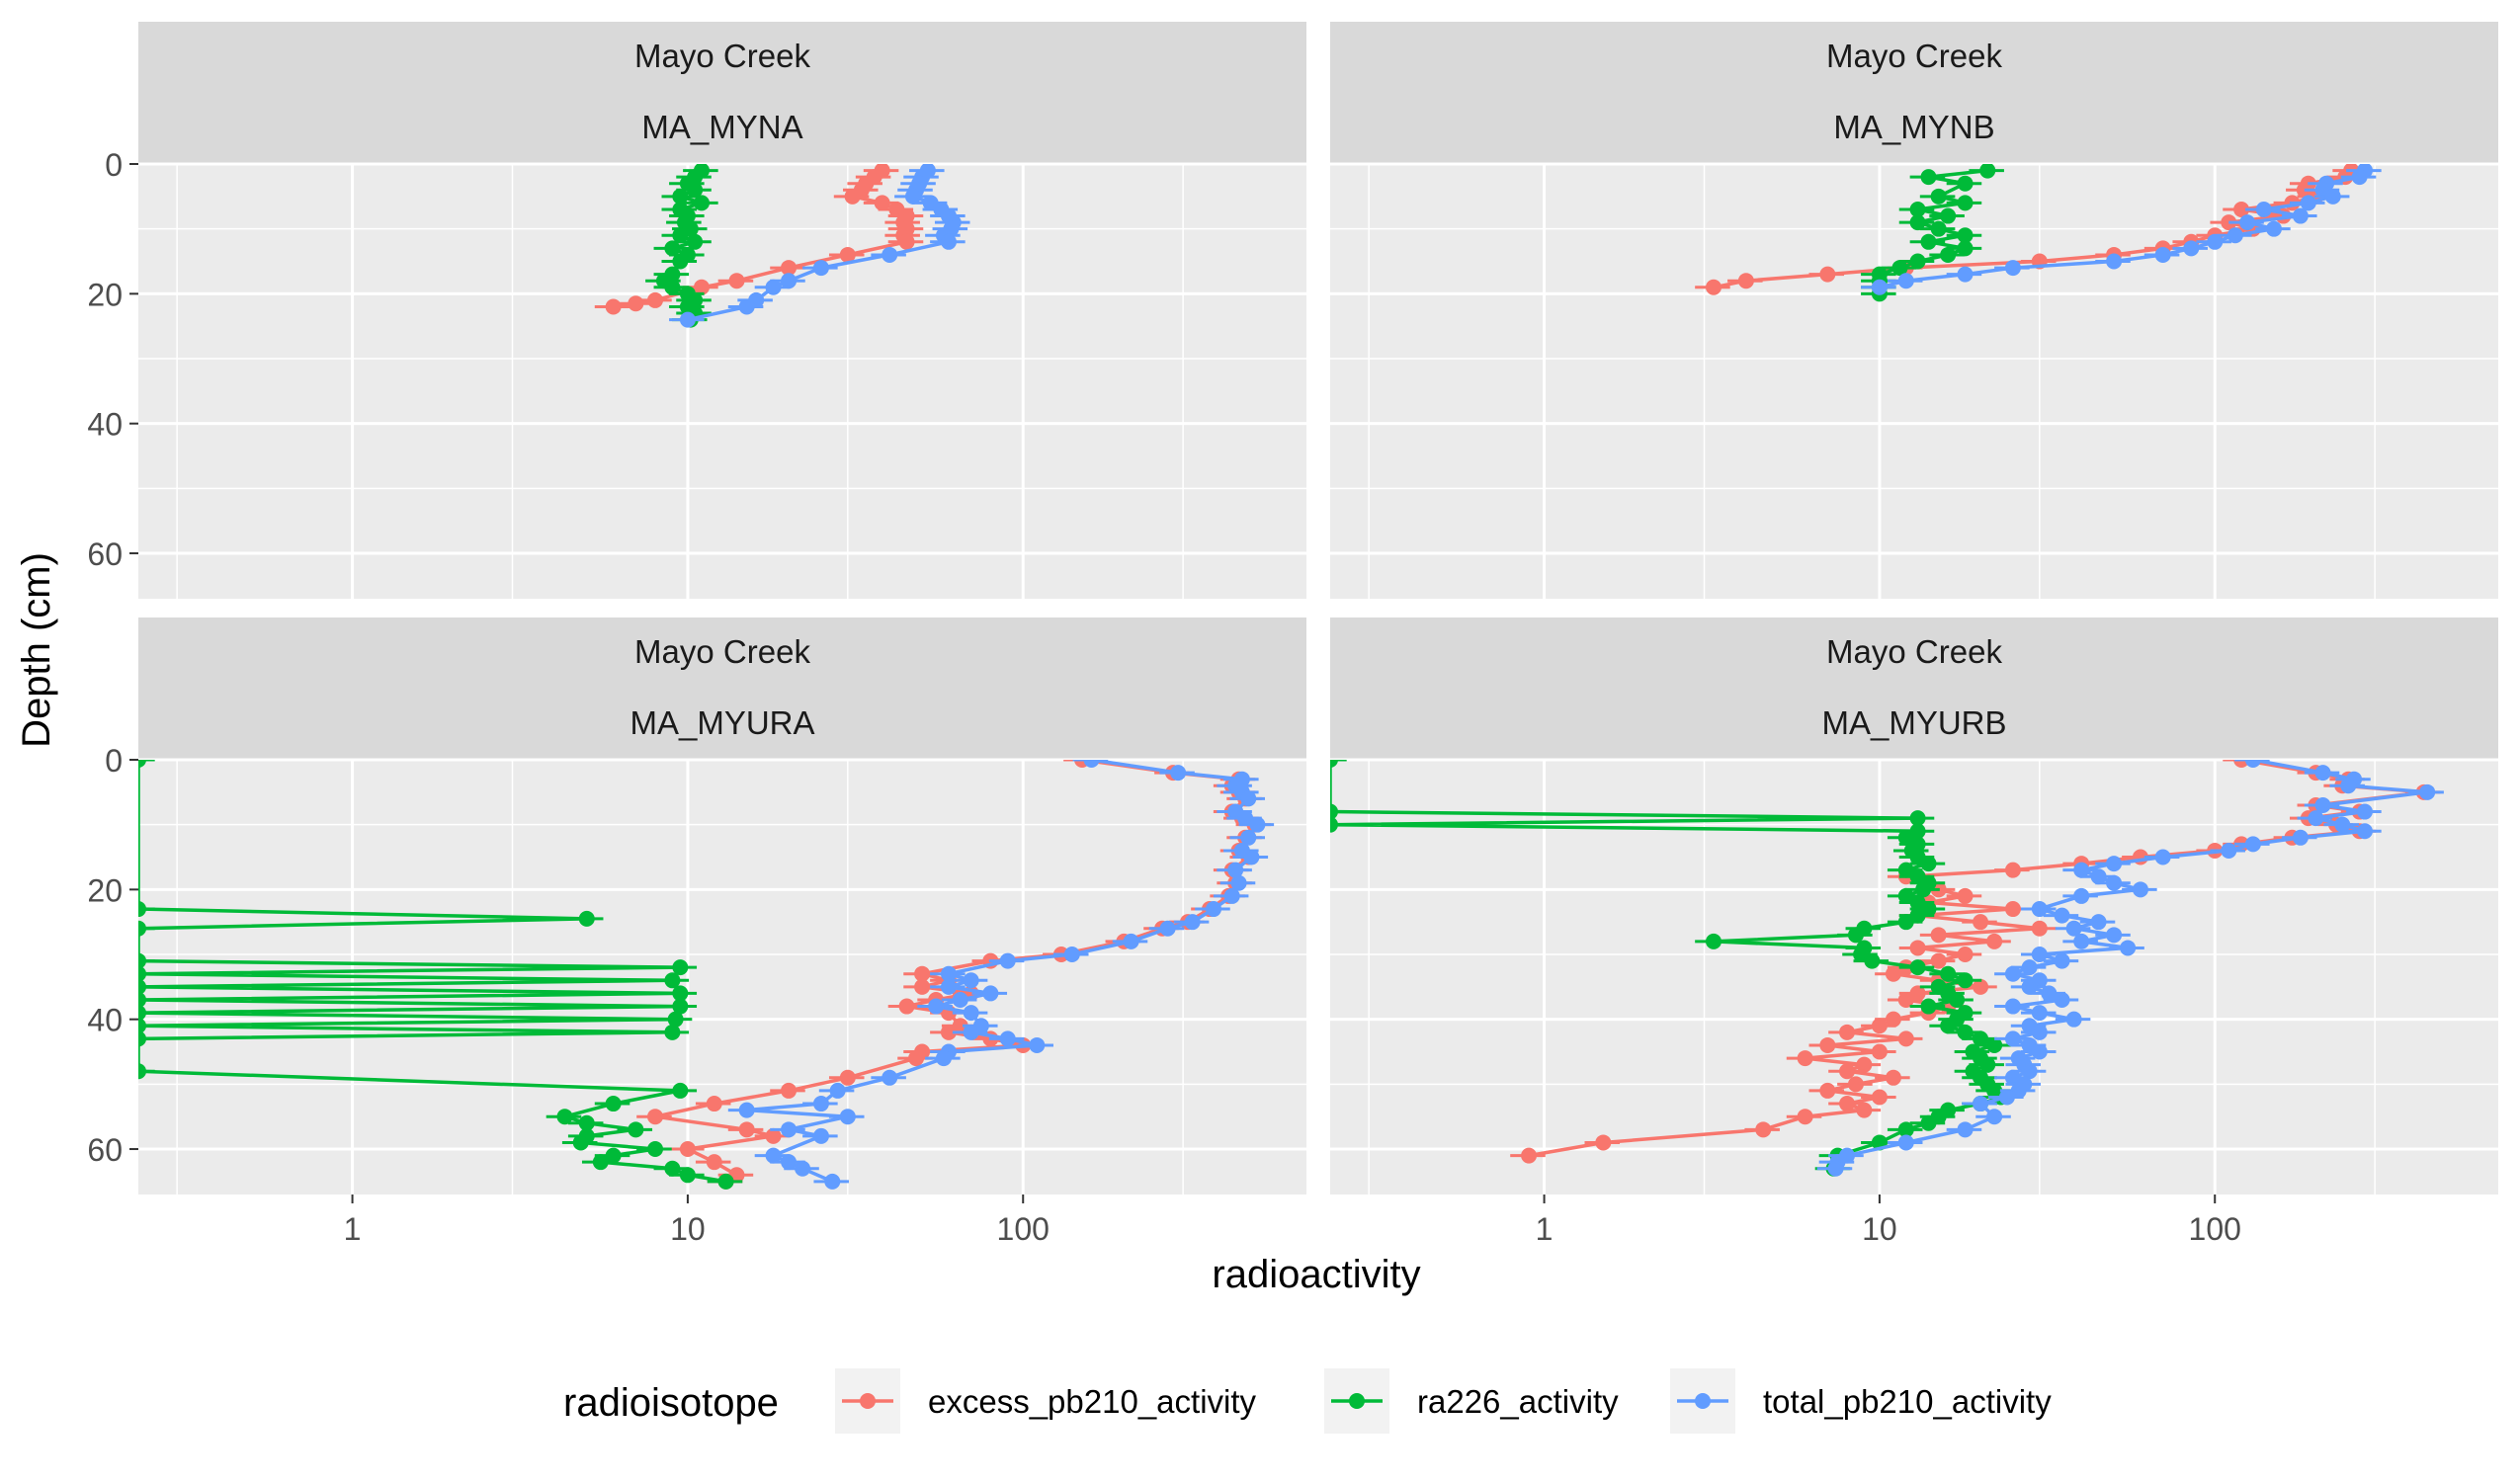  What do you see at coordinates (722, 381) in the screenshot?
I see `panel-background` at bounding box center [722, 381].